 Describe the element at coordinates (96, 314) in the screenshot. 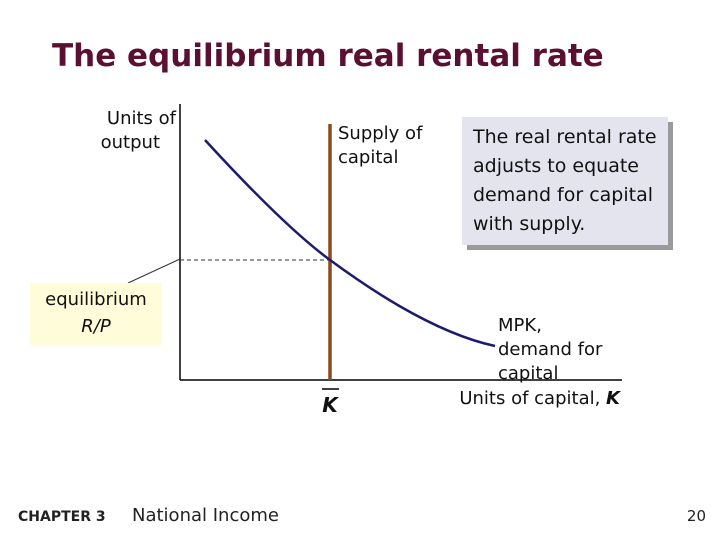

I see `equilibrium-box` at that location.